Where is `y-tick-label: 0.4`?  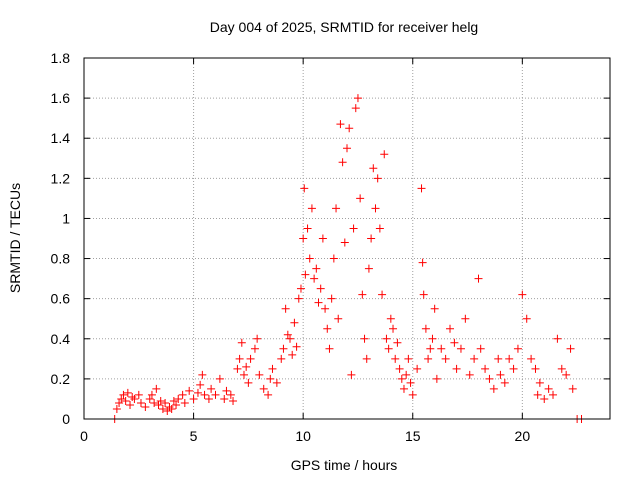
y-tick-label: 0.4 is located at coordinates (61, 339).